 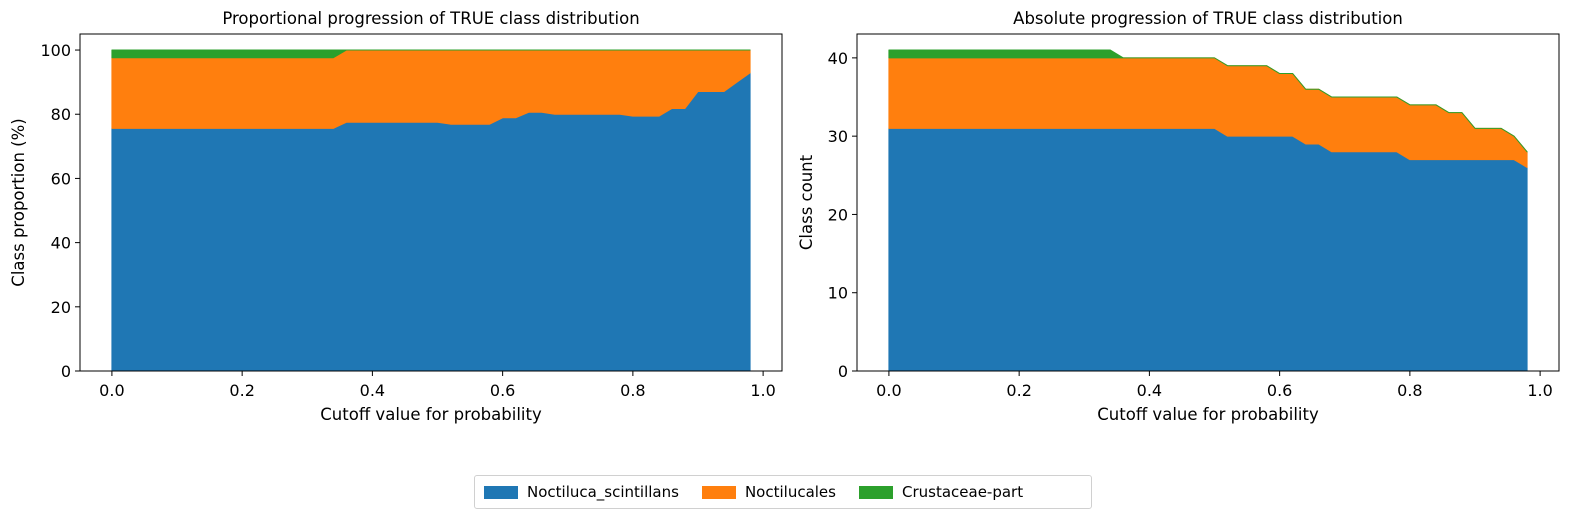 What do you see at coordinates (718, 492) in the screenshot?
I see `legend-swatch-noctilucales` at bounding box center [718, 492].